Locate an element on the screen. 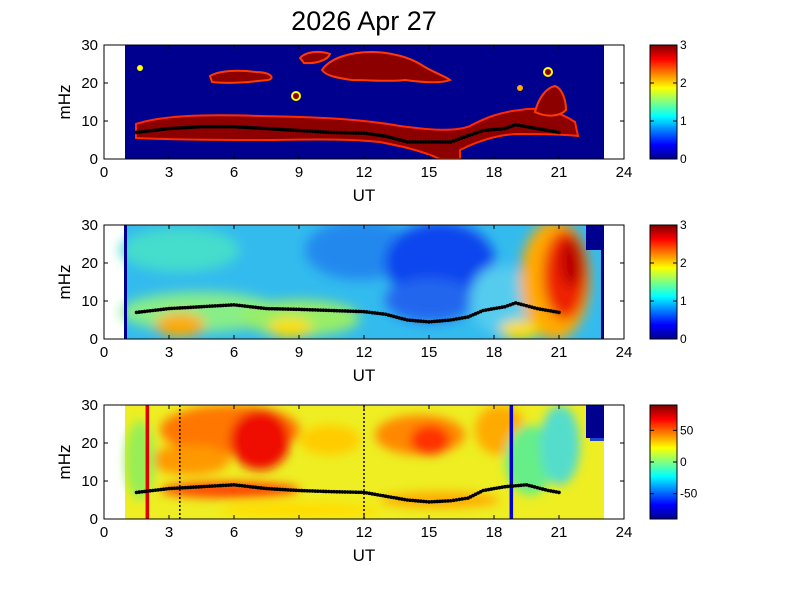 Image resolution: width=801 pixels, height=600 pixels. panel-1-trace is located at coordinates (347, 133).